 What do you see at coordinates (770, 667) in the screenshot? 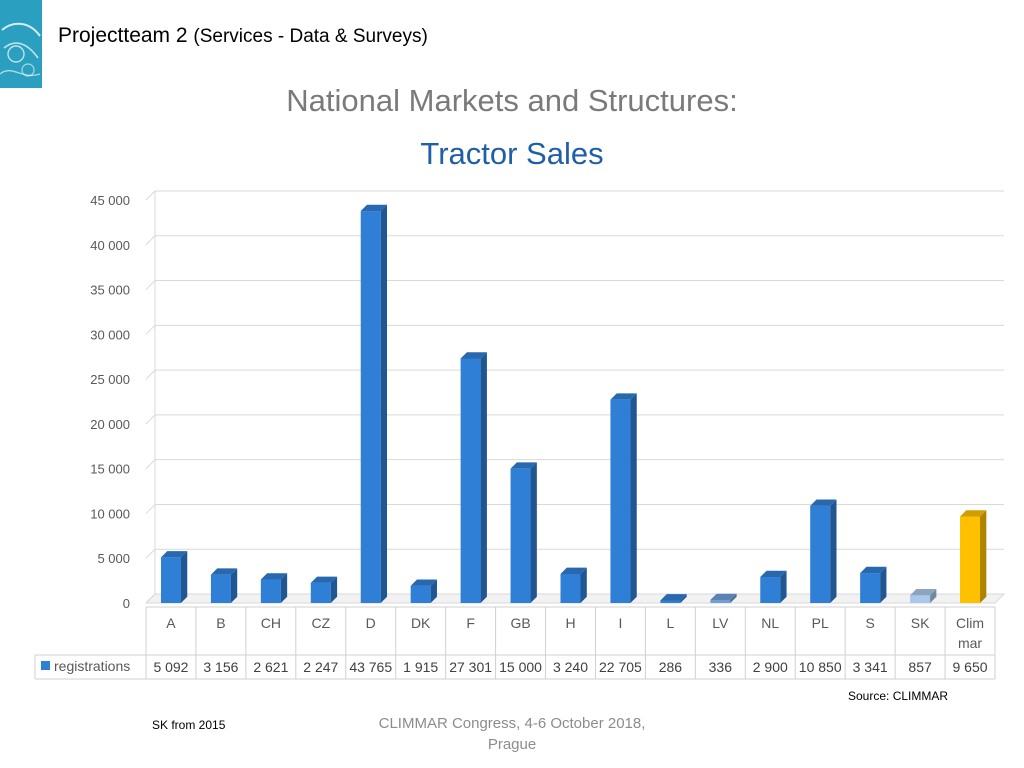
I see `data-label: 2 900` at bounding box center [770, 667].